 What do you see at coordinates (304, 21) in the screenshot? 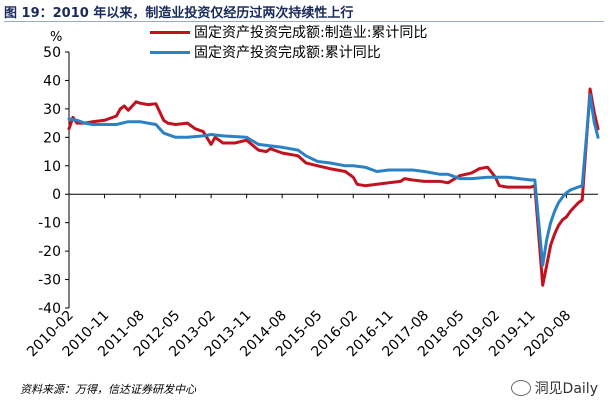
I see `title-divider` at bounding box center [304, 21].